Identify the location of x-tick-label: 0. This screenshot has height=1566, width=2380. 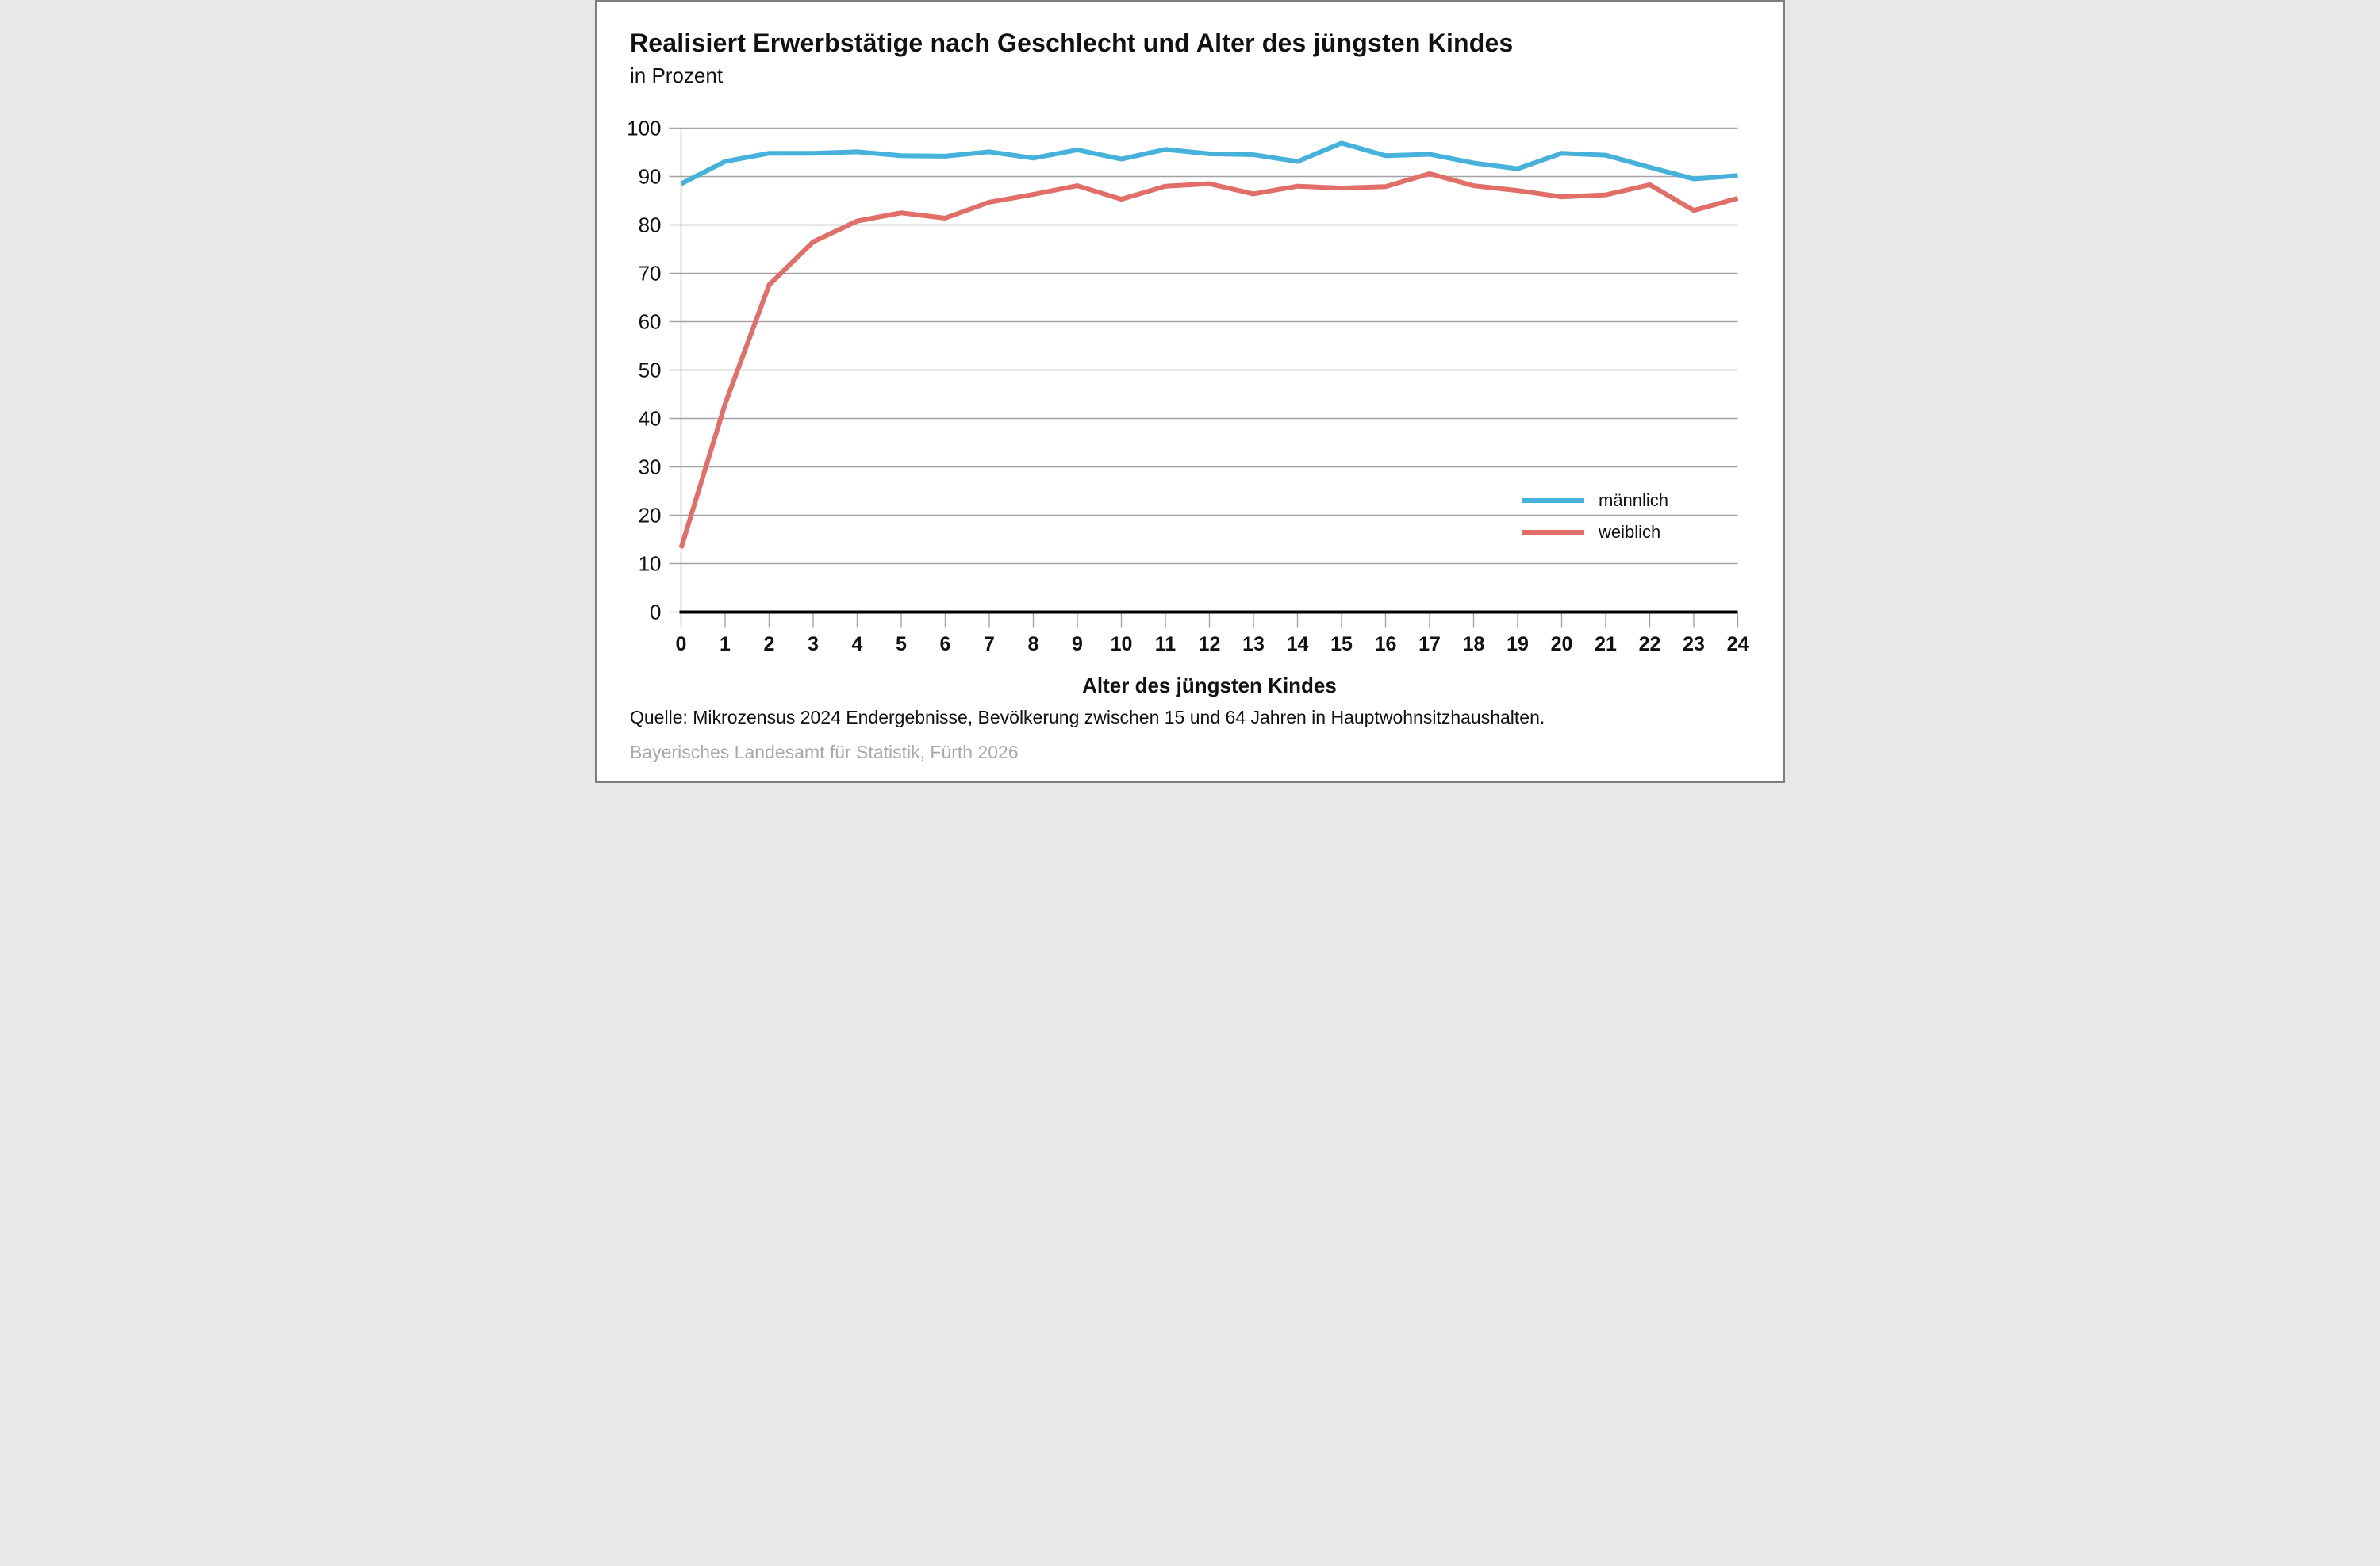
(681, 644).